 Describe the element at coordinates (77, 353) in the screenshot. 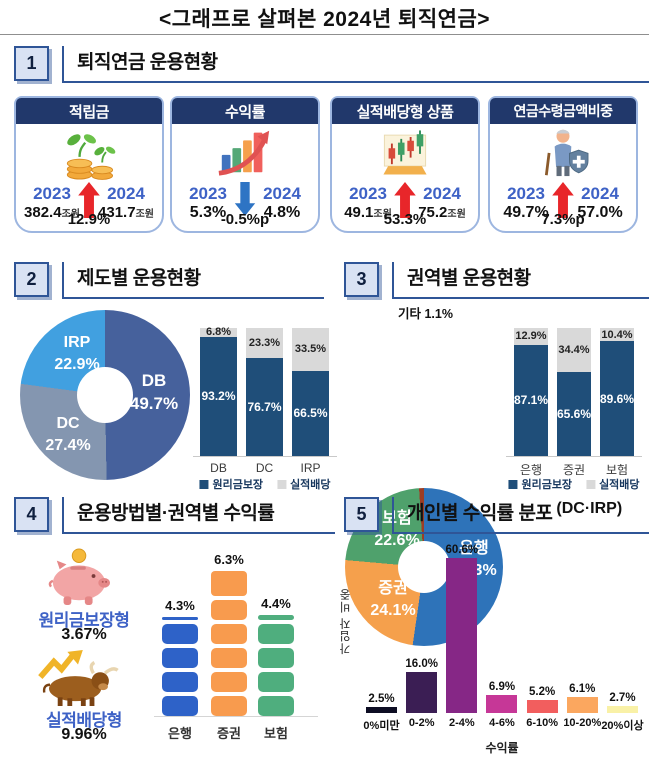

I see `donut-label-irp: IRP 22.9%` at that location.